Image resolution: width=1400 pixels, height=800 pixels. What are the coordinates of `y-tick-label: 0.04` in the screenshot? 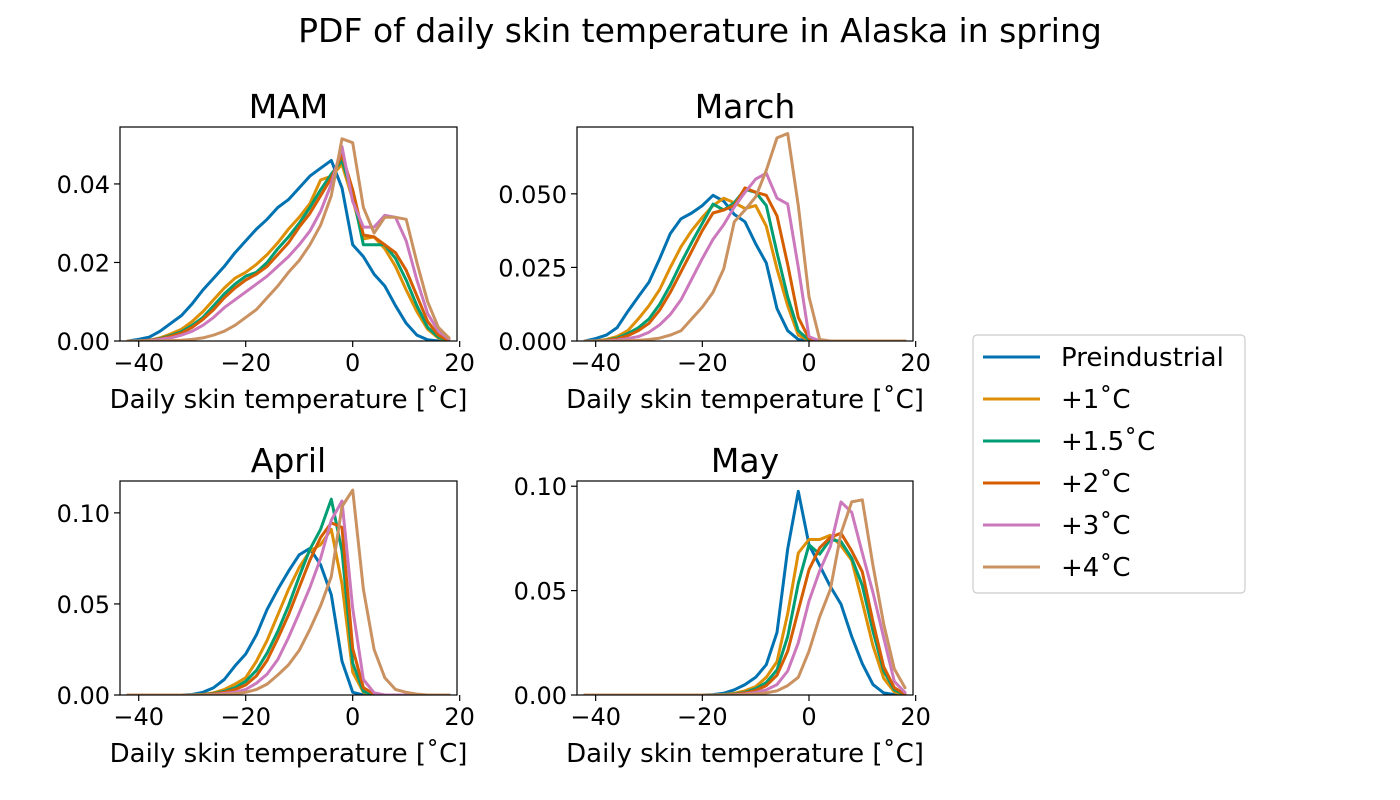 It's located at (83, 185).